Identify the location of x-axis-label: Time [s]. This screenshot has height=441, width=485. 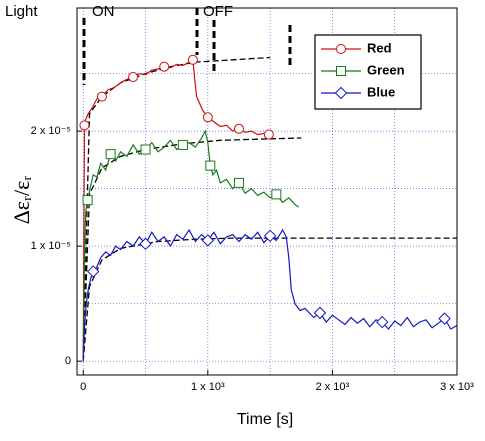
(265, 419).